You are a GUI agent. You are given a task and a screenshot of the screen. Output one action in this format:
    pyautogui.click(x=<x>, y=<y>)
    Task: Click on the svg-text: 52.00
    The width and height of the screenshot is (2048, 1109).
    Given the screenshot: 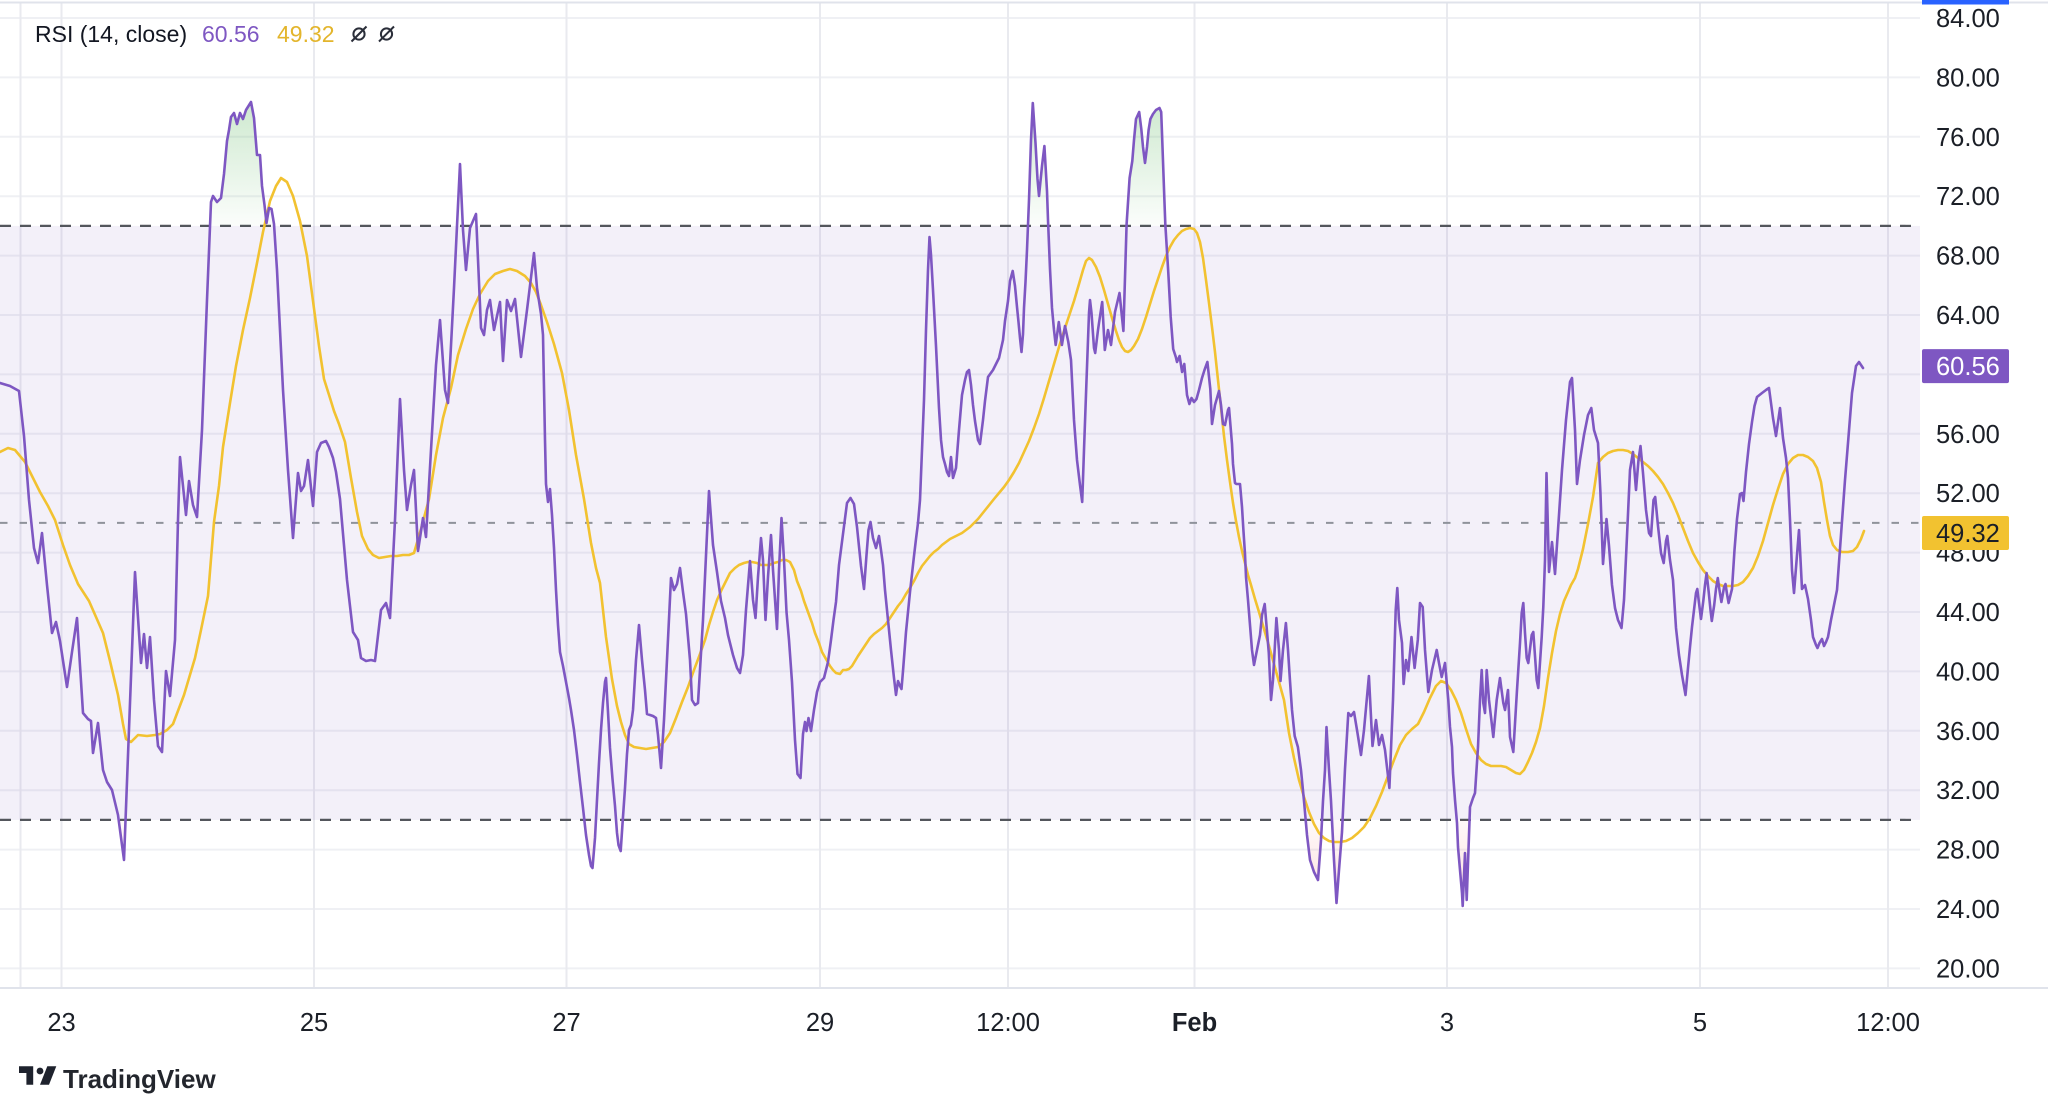 What is the action you would take?
    pyautogui.click(x=1968, y=494)
    